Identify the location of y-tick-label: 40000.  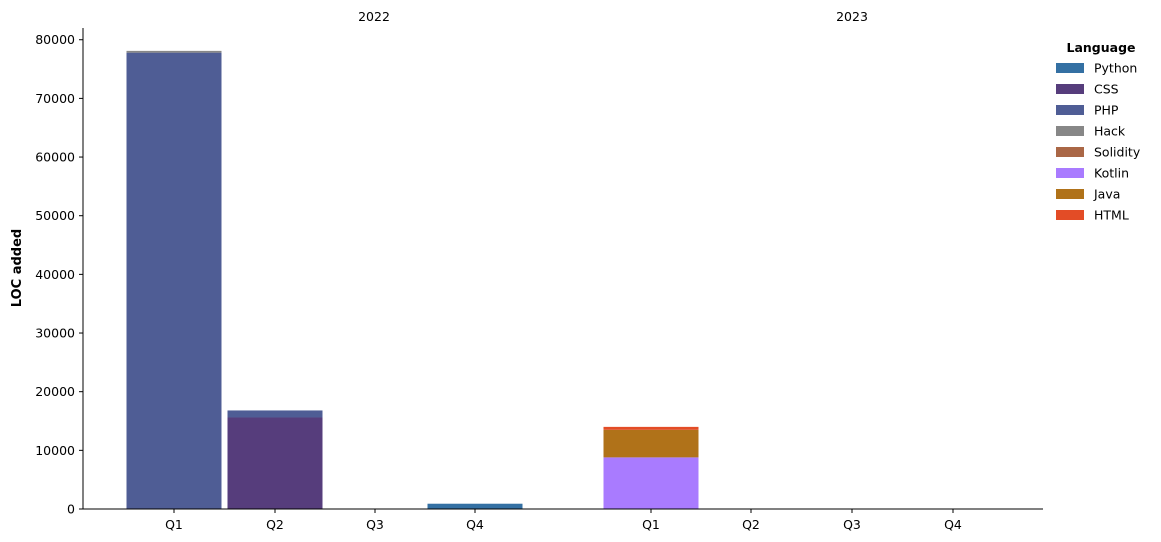
(55, 274).